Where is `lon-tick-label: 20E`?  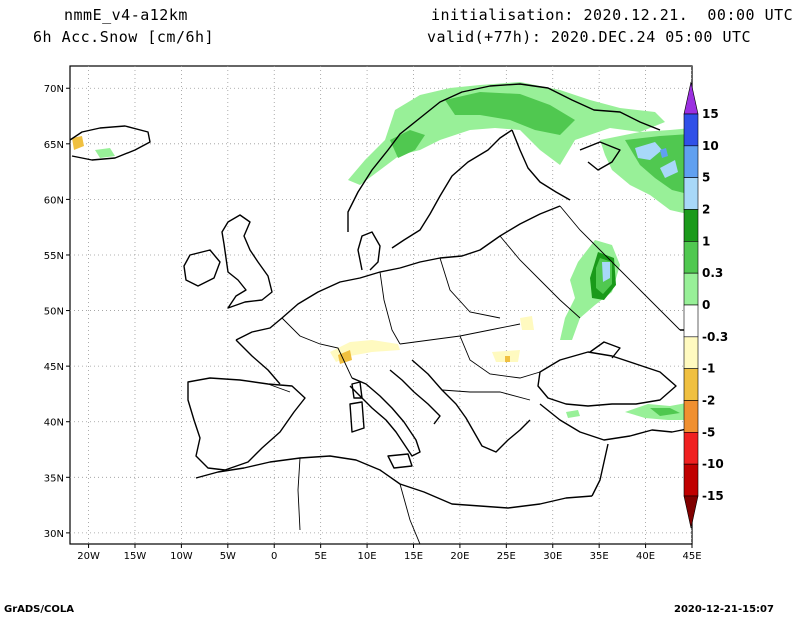 lon-tick-label: 20E is located at coordinates (459, 556).